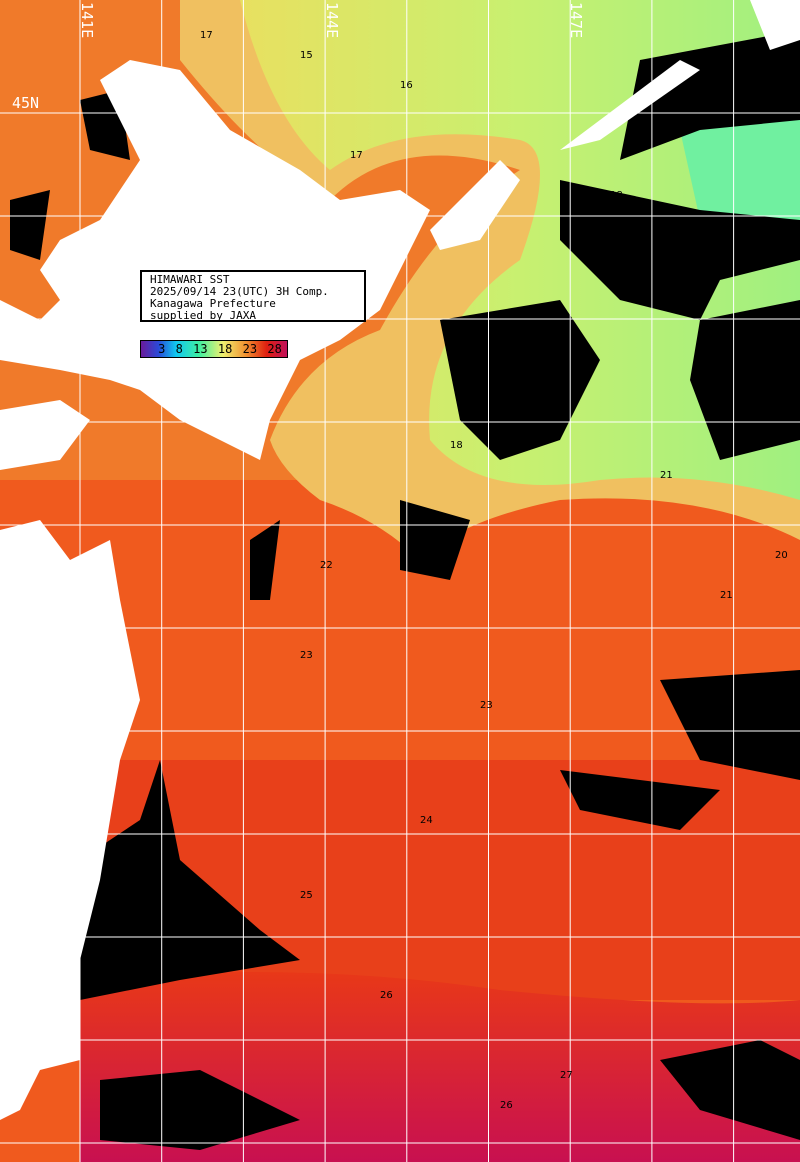 The height and width of the screenshot is (1162, 800). Describe the element at coordinates (213, 303) in the screenshot. I see `info-prefecture: Kanagawa Prefecture` at that location.